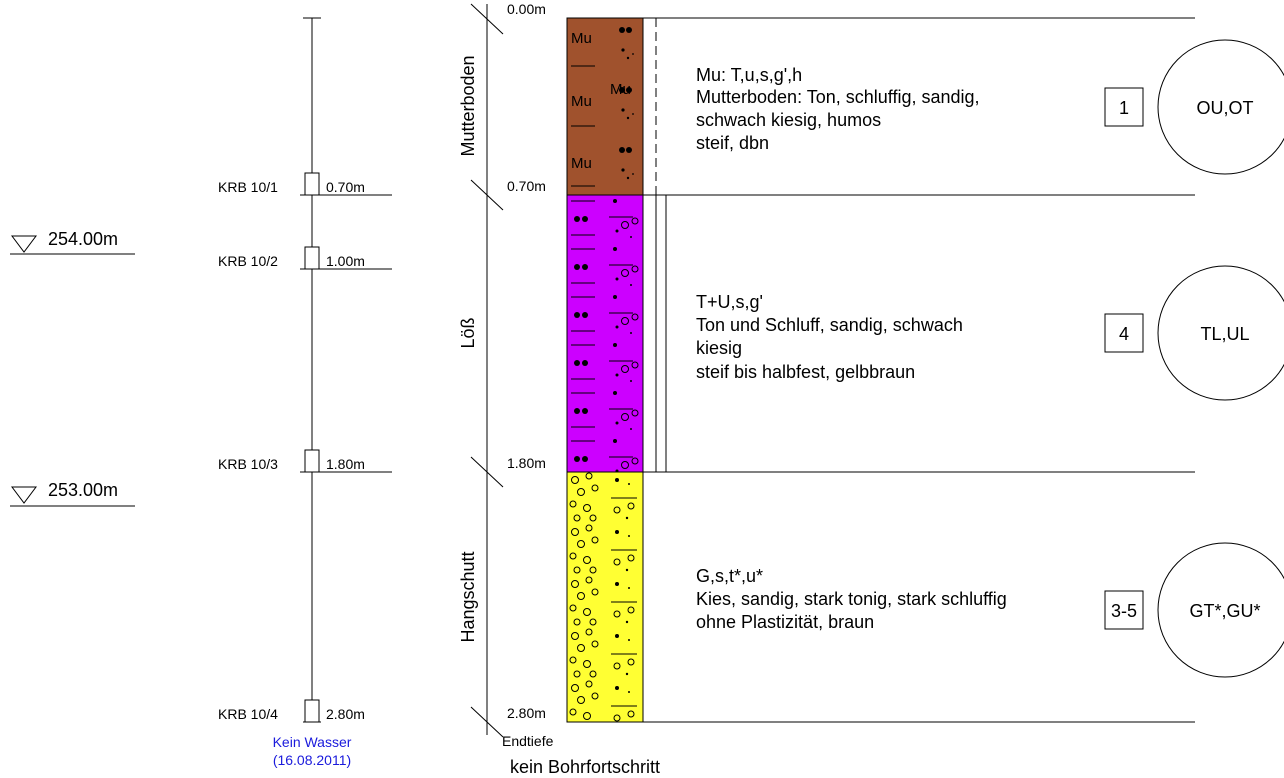 The width and height of the screenshot is (1284, 778). I want to click on layer-loess, so click(605, 333).